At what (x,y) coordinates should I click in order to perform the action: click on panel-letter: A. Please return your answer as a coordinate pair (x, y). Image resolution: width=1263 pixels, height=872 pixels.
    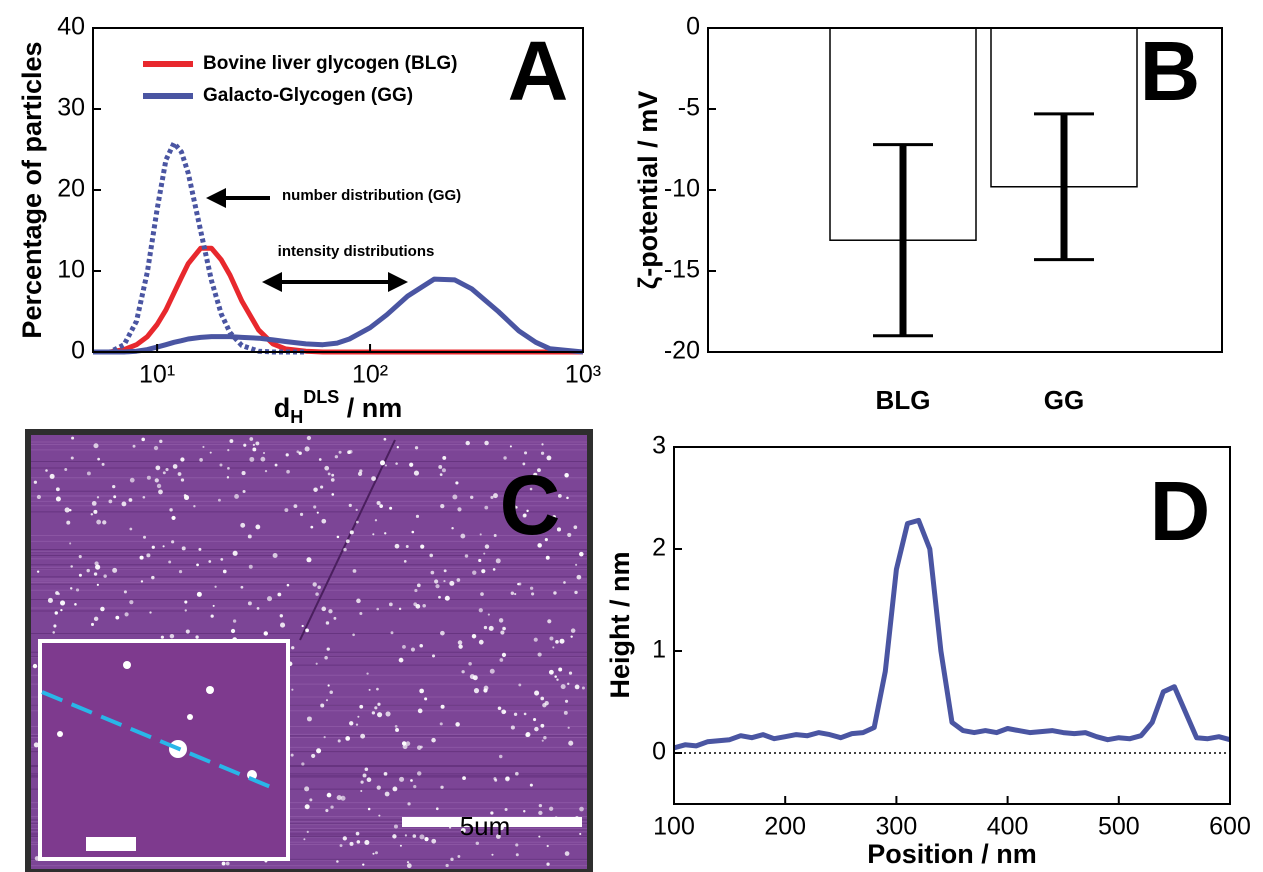
    Looking at the image, I should click on (538, 71).